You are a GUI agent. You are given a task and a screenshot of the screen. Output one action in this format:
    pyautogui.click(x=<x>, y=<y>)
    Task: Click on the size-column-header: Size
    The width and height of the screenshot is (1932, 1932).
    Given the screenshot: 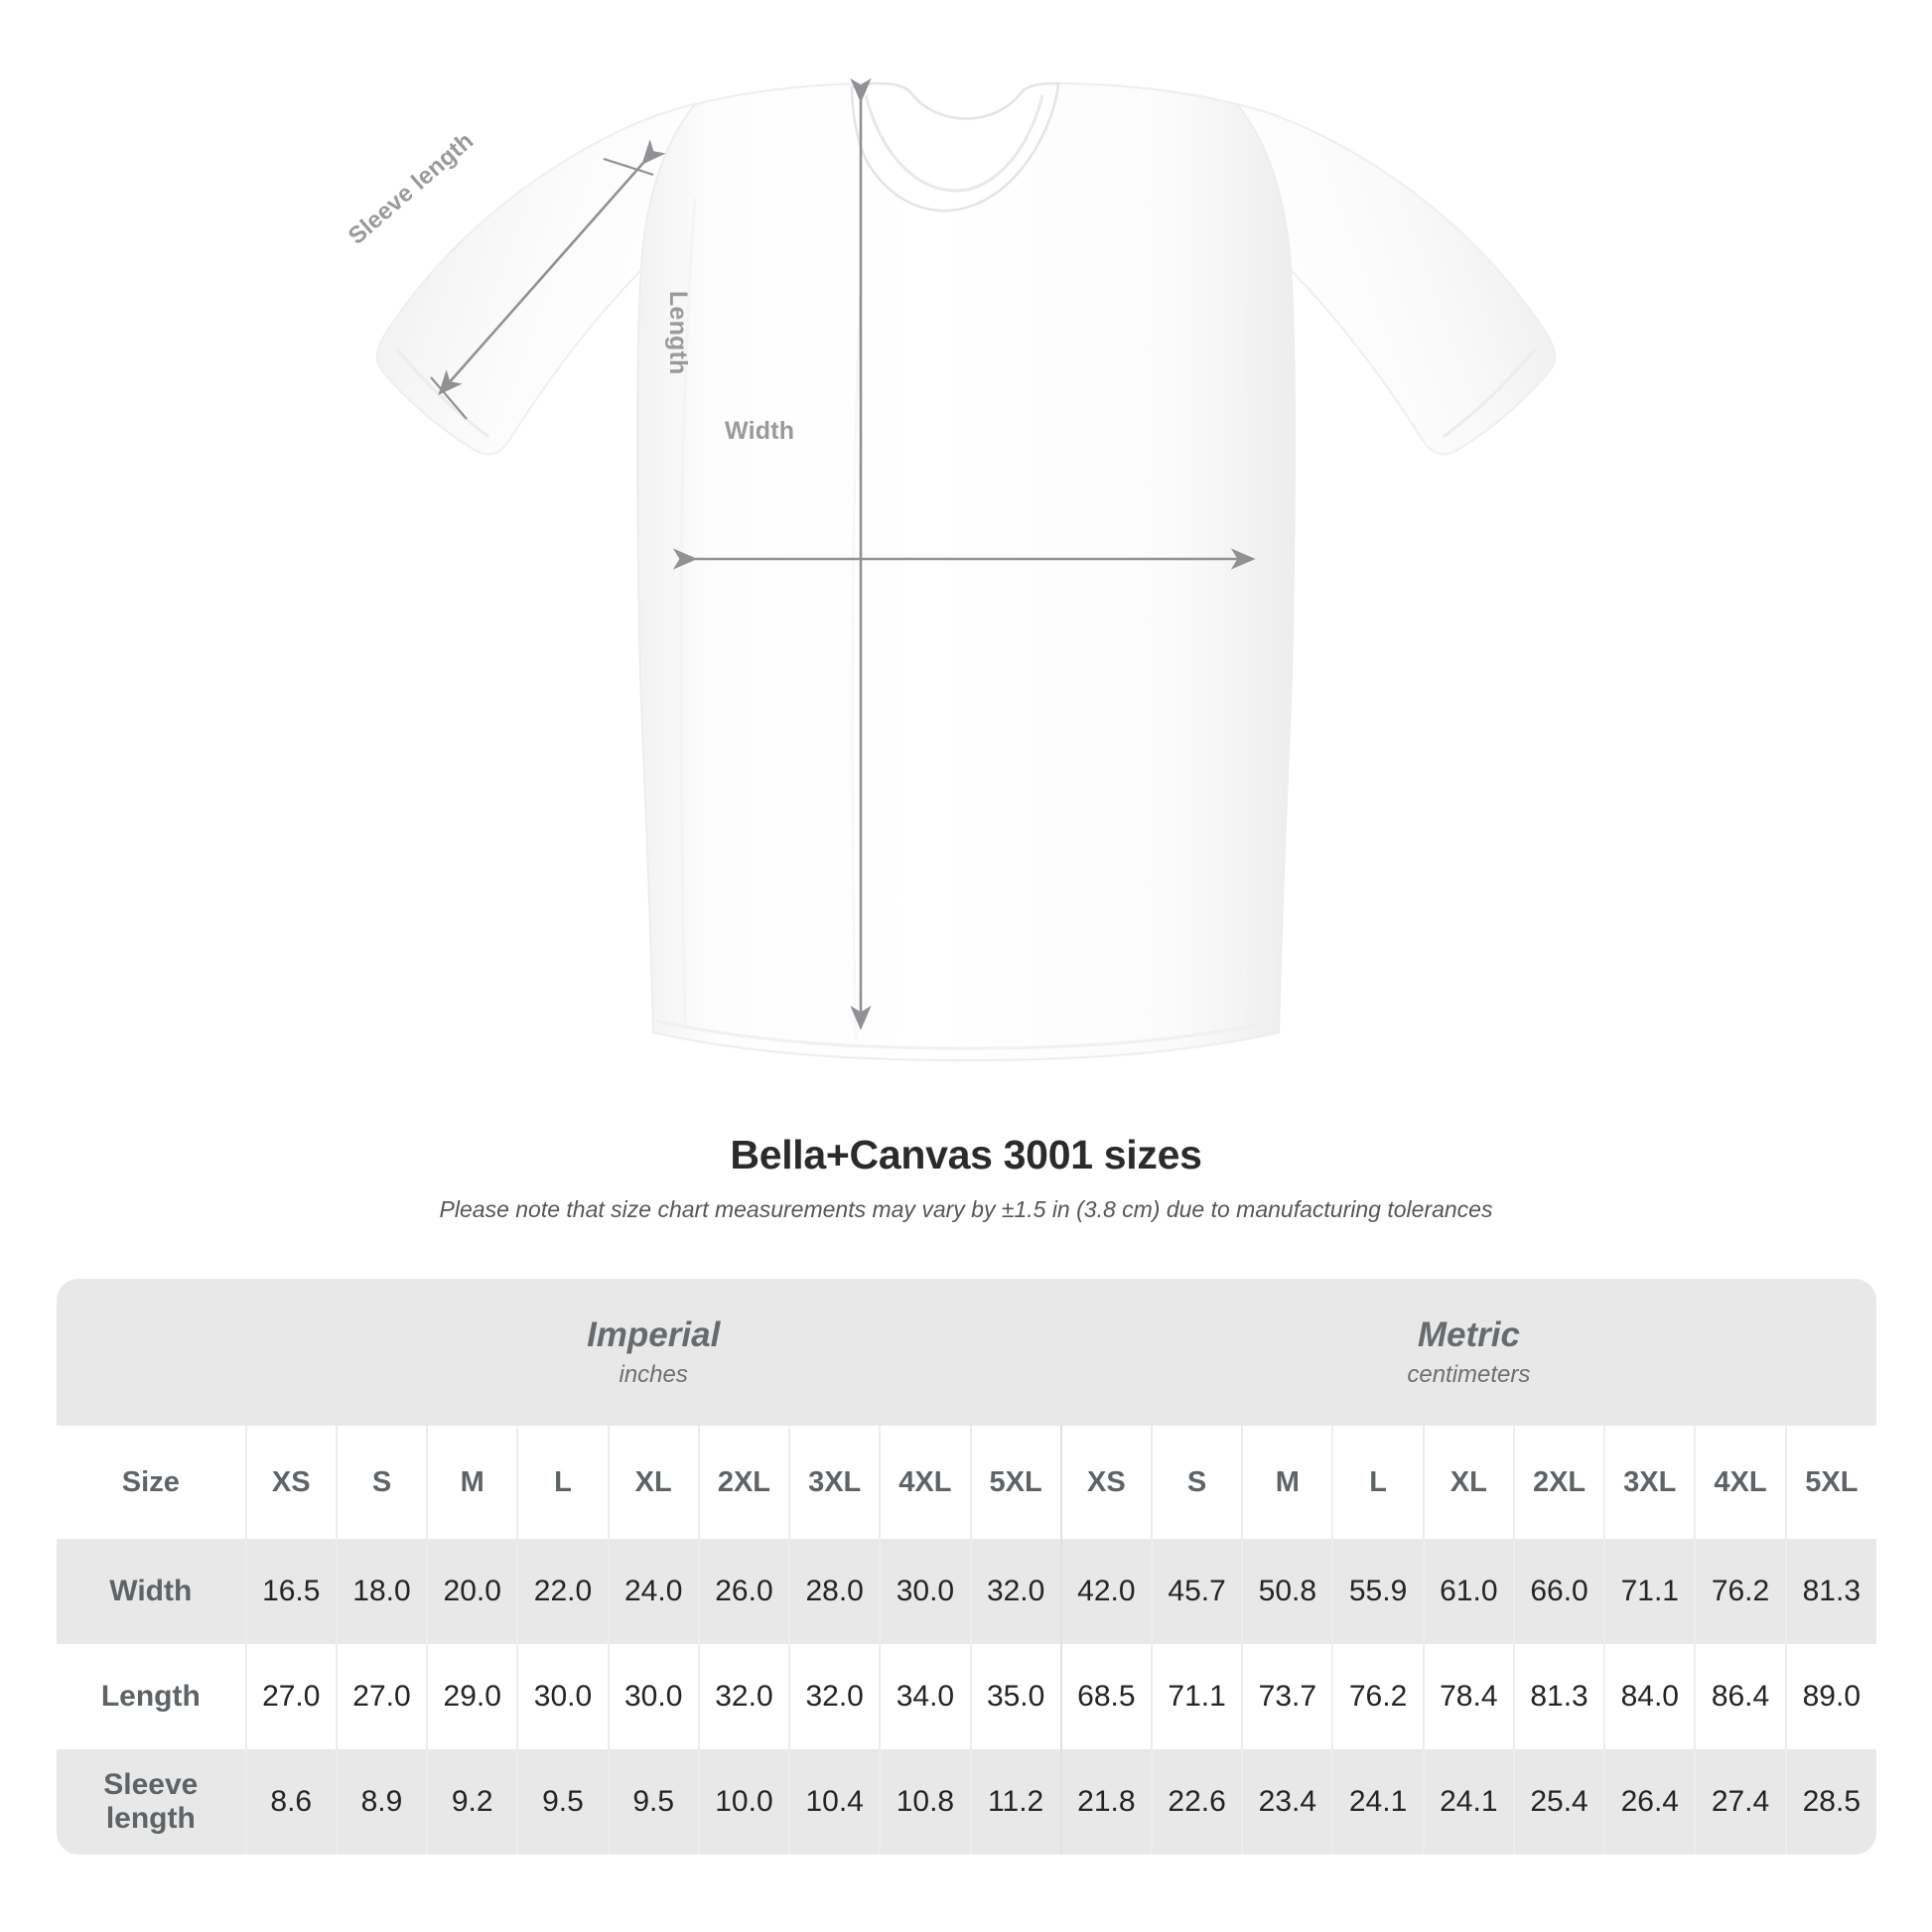 What is the action you would take?
    pyautogui.click(x=152, y=1483)
    